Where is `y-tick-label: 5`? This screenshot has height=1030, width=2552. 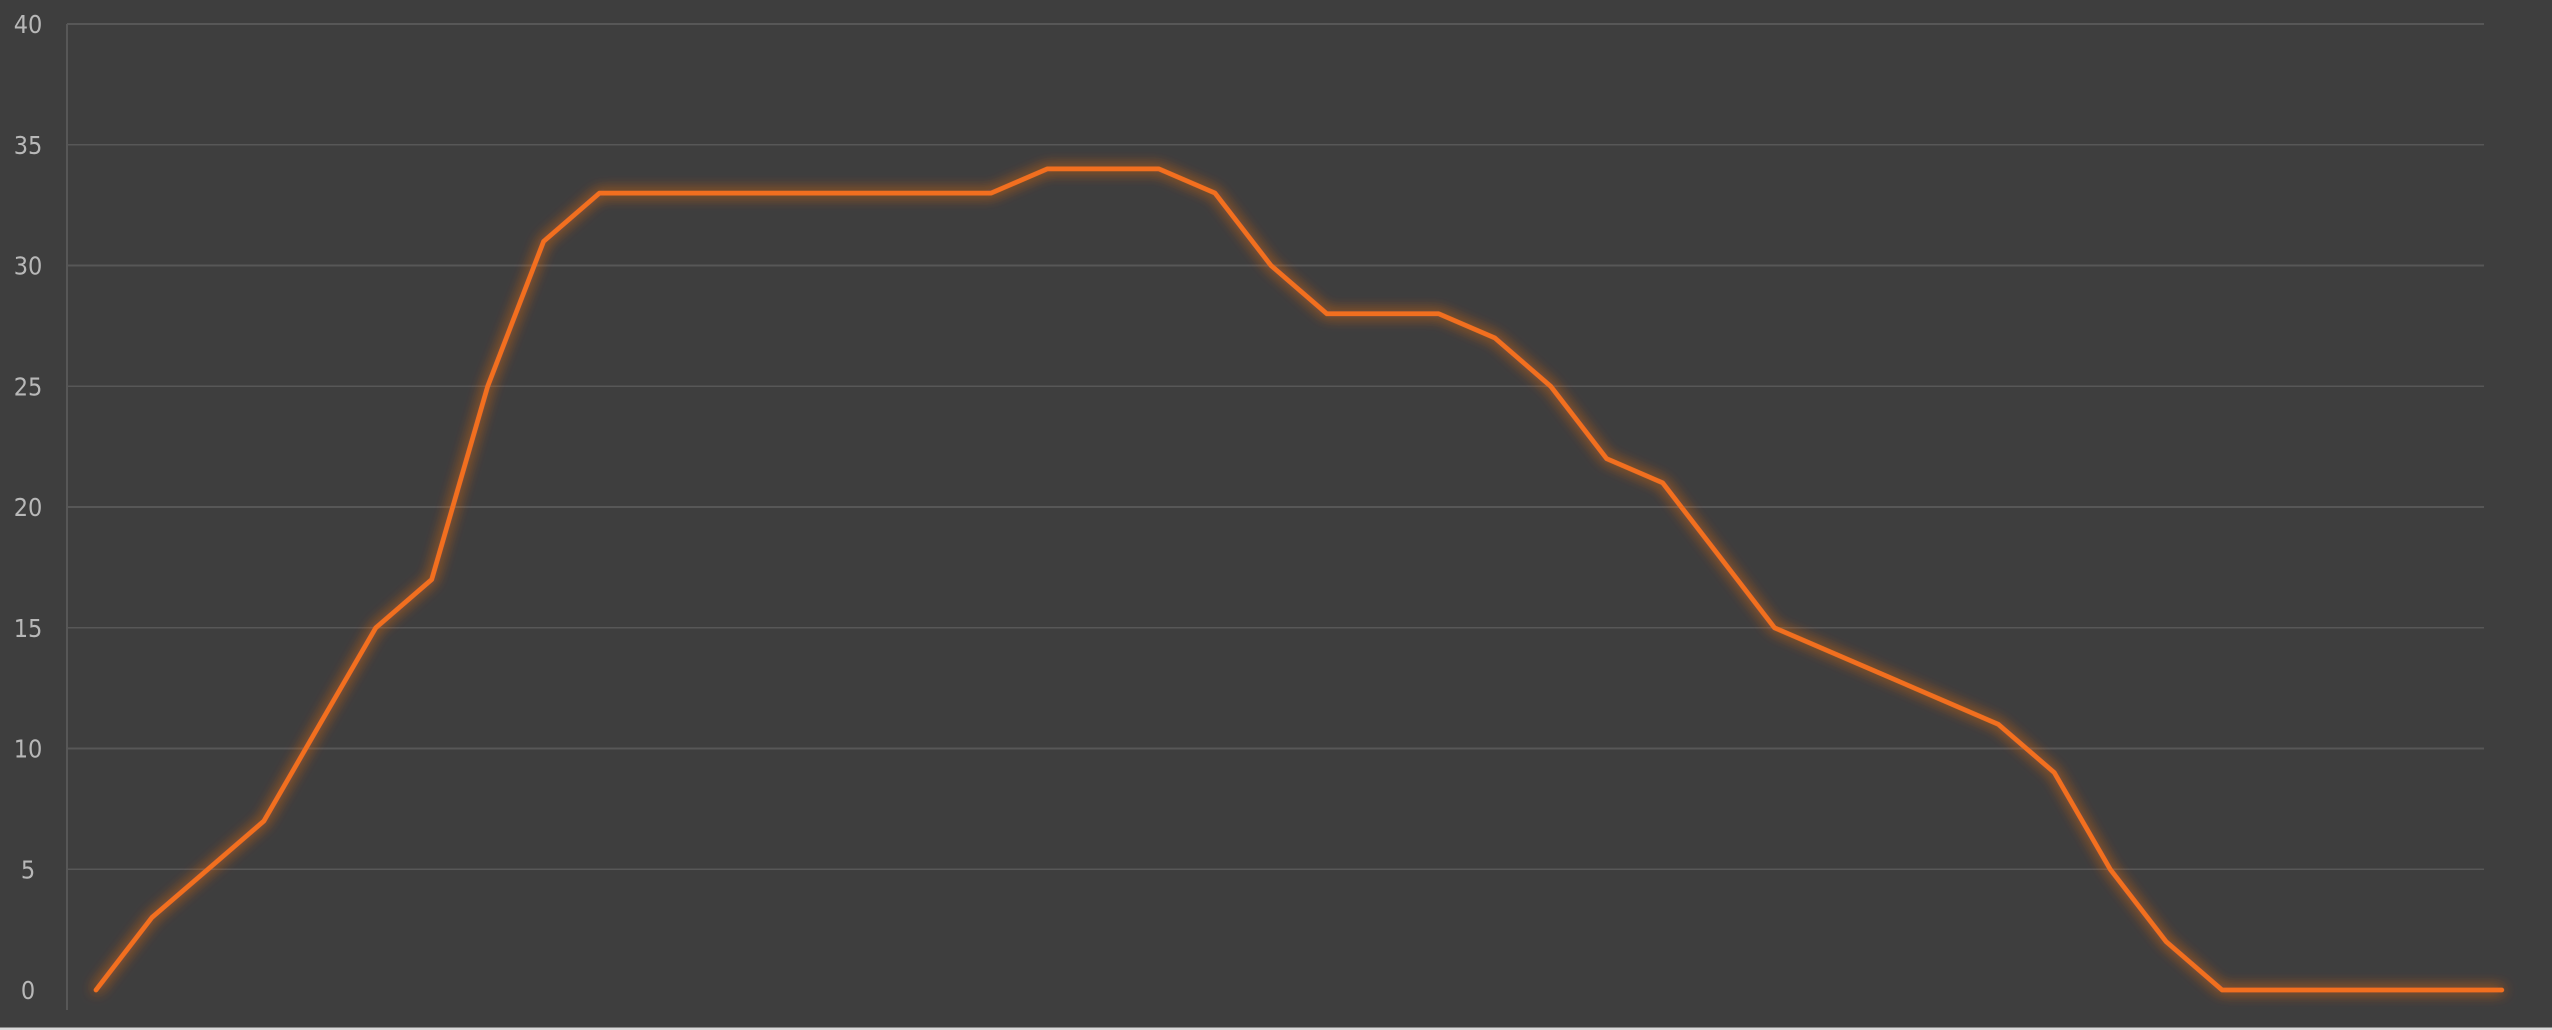 y-tick-label: 5 is located at coordinates (28, 869).